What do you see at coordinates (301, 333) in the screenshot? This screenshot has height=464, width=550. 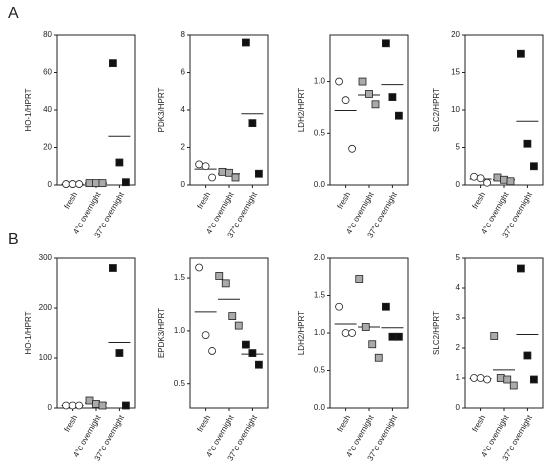 I see `y-axis-label: LDH2/HPRT` at bounding box center [301, 333].